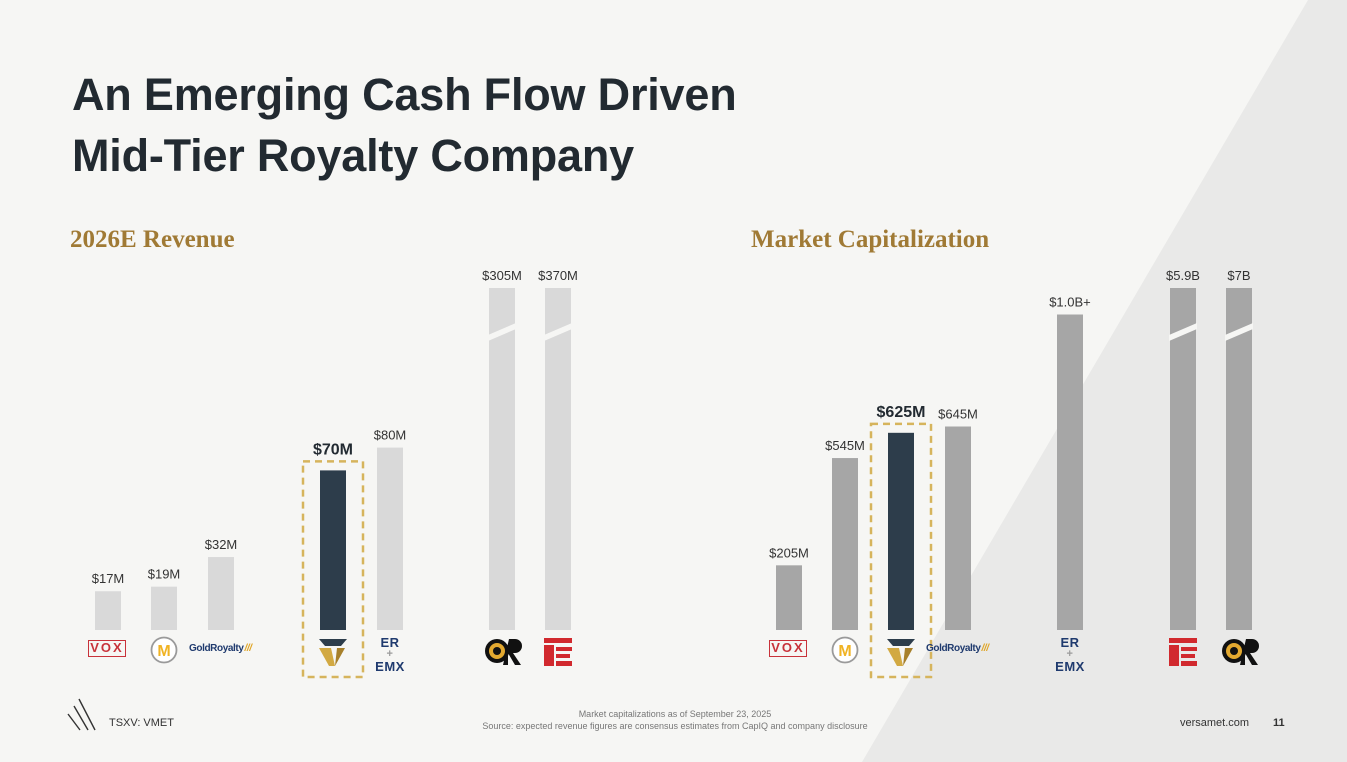  I want to click on revenue-chart-title: 2026E Revenue, so click(152, 239).